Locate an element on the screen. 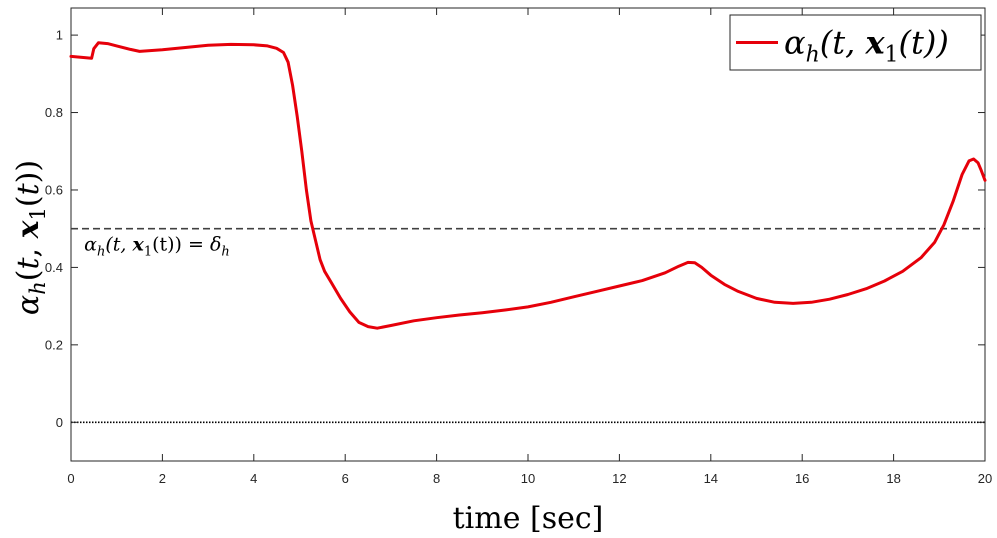  y-tick-label: 1 is located at coordinates (59, 35).